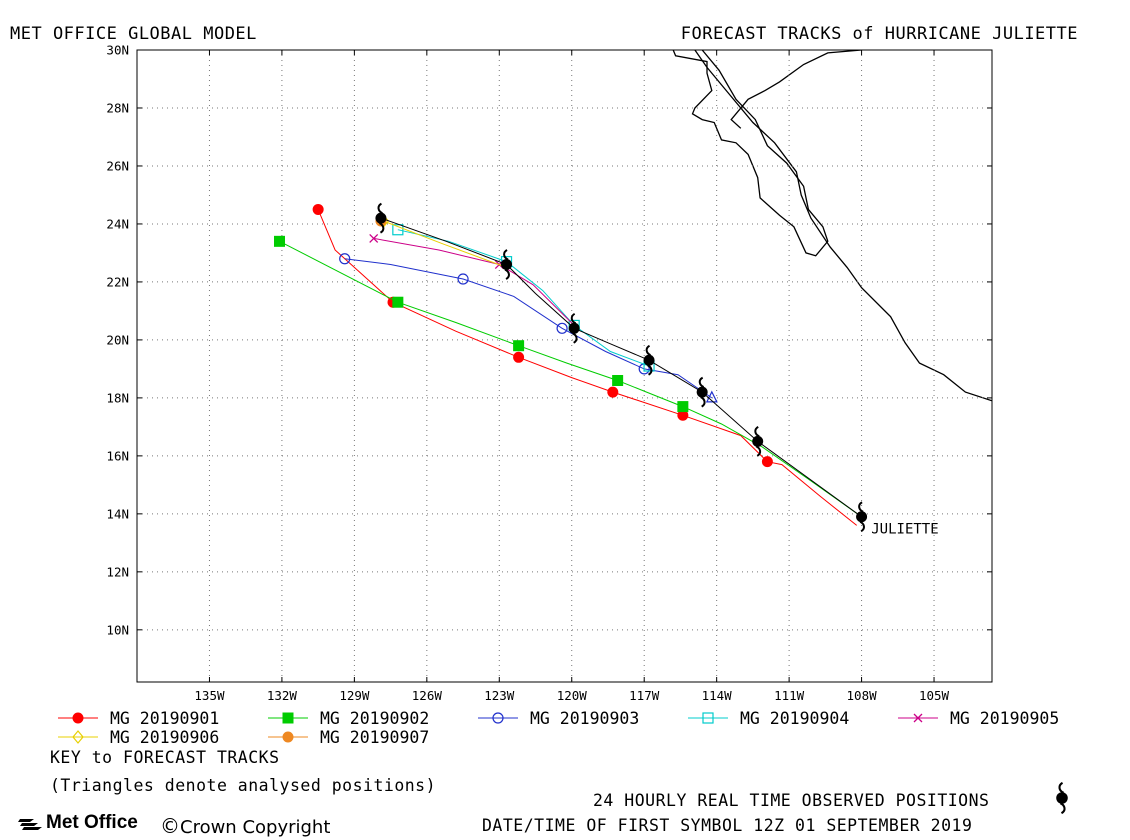  I want to click on model-title: MET OFFICE GLOBAL MODEL, so click(133, 34).